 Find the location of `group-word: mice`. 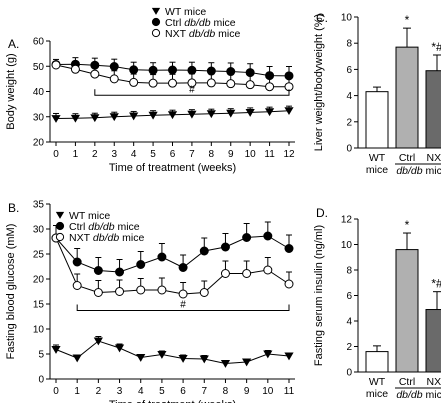

group-word: mice is located at coordinates (432, 171).